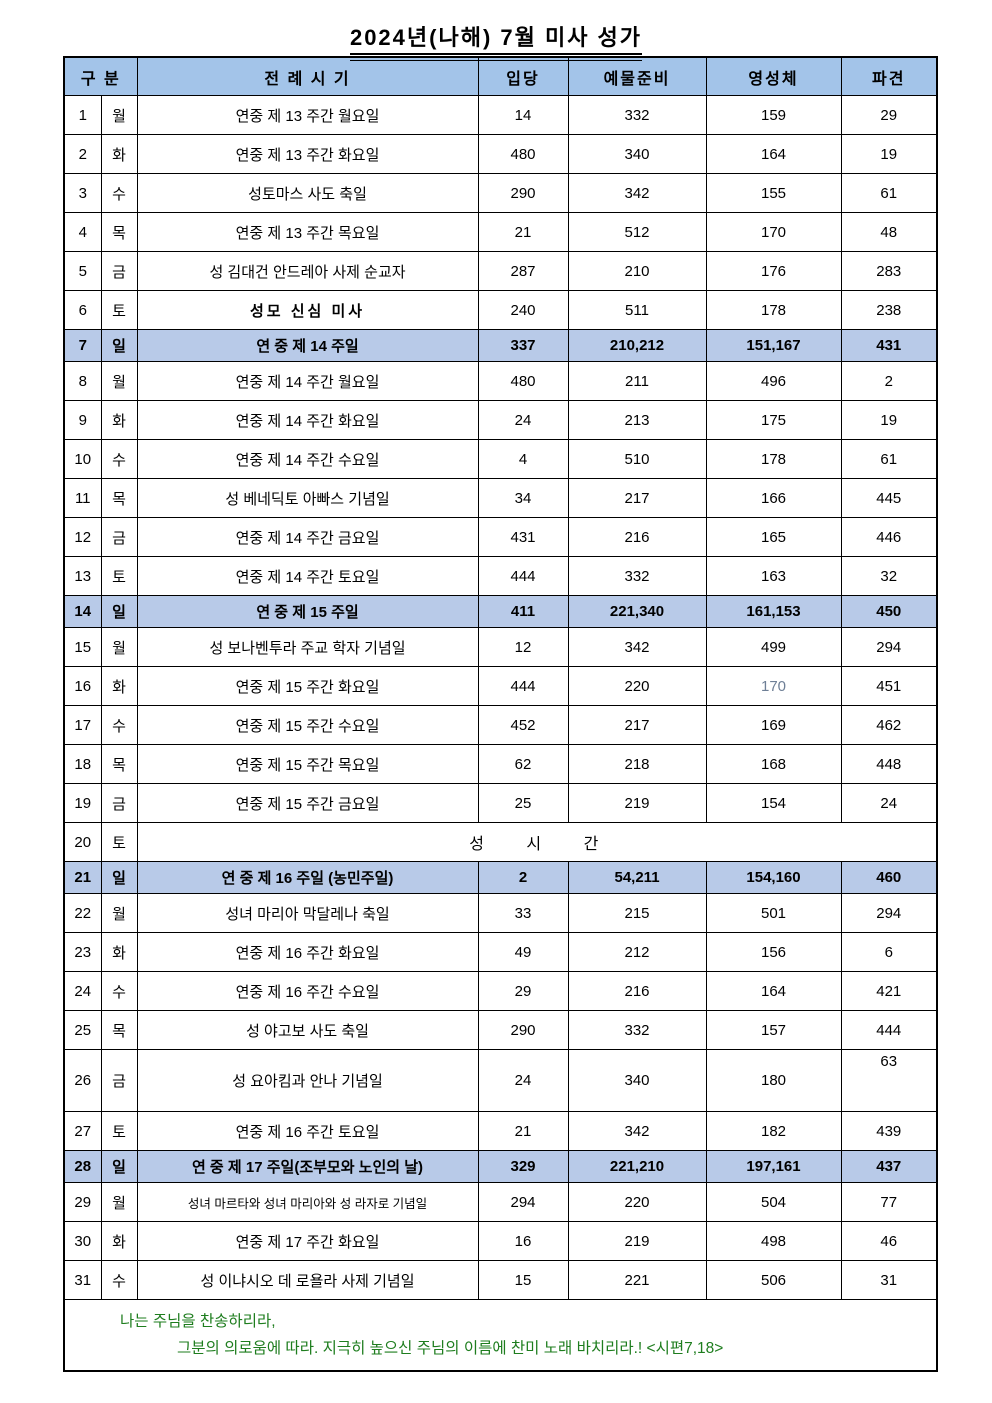  What do you see at coordinates (82, 1241) in the screenshot?
I see `day-cell: 30` at bounding box center [82, 1241].